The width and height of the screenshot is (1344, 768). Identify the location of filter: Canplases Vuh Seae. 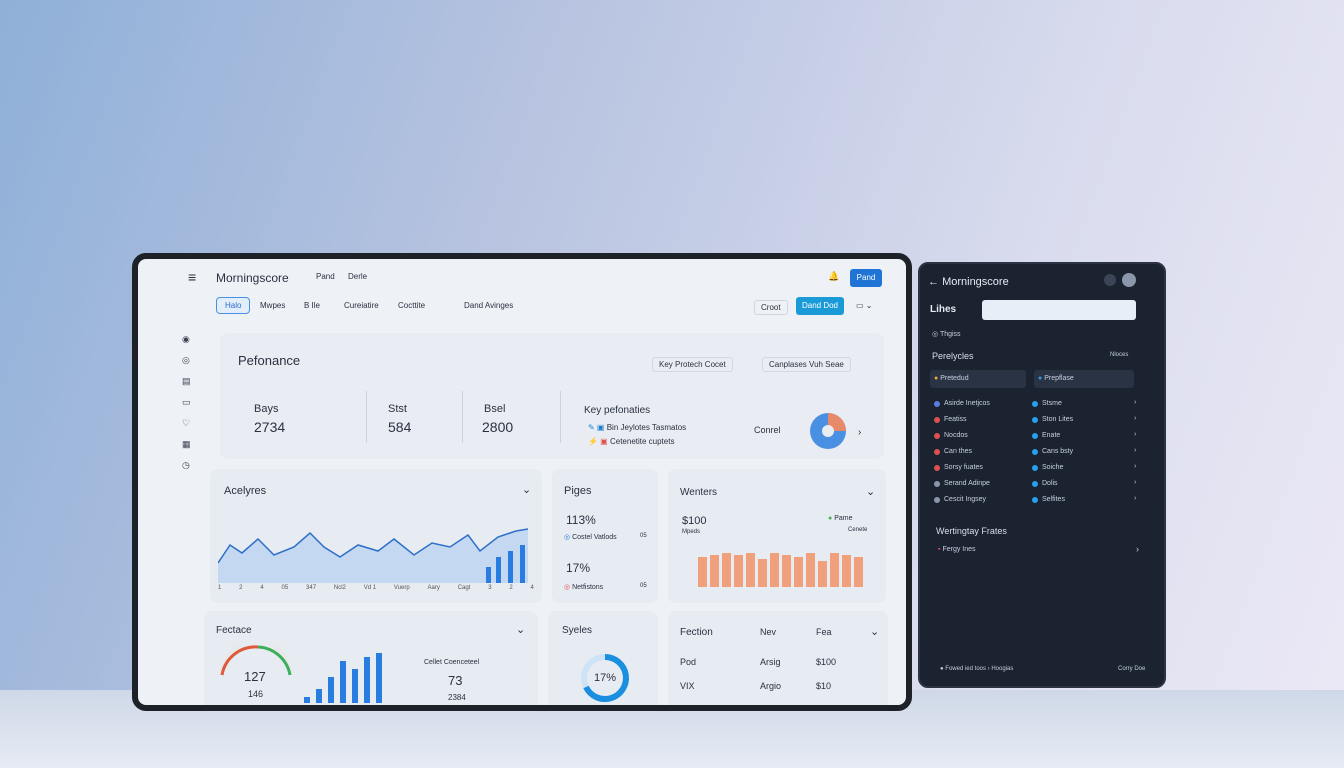
(806, 364).